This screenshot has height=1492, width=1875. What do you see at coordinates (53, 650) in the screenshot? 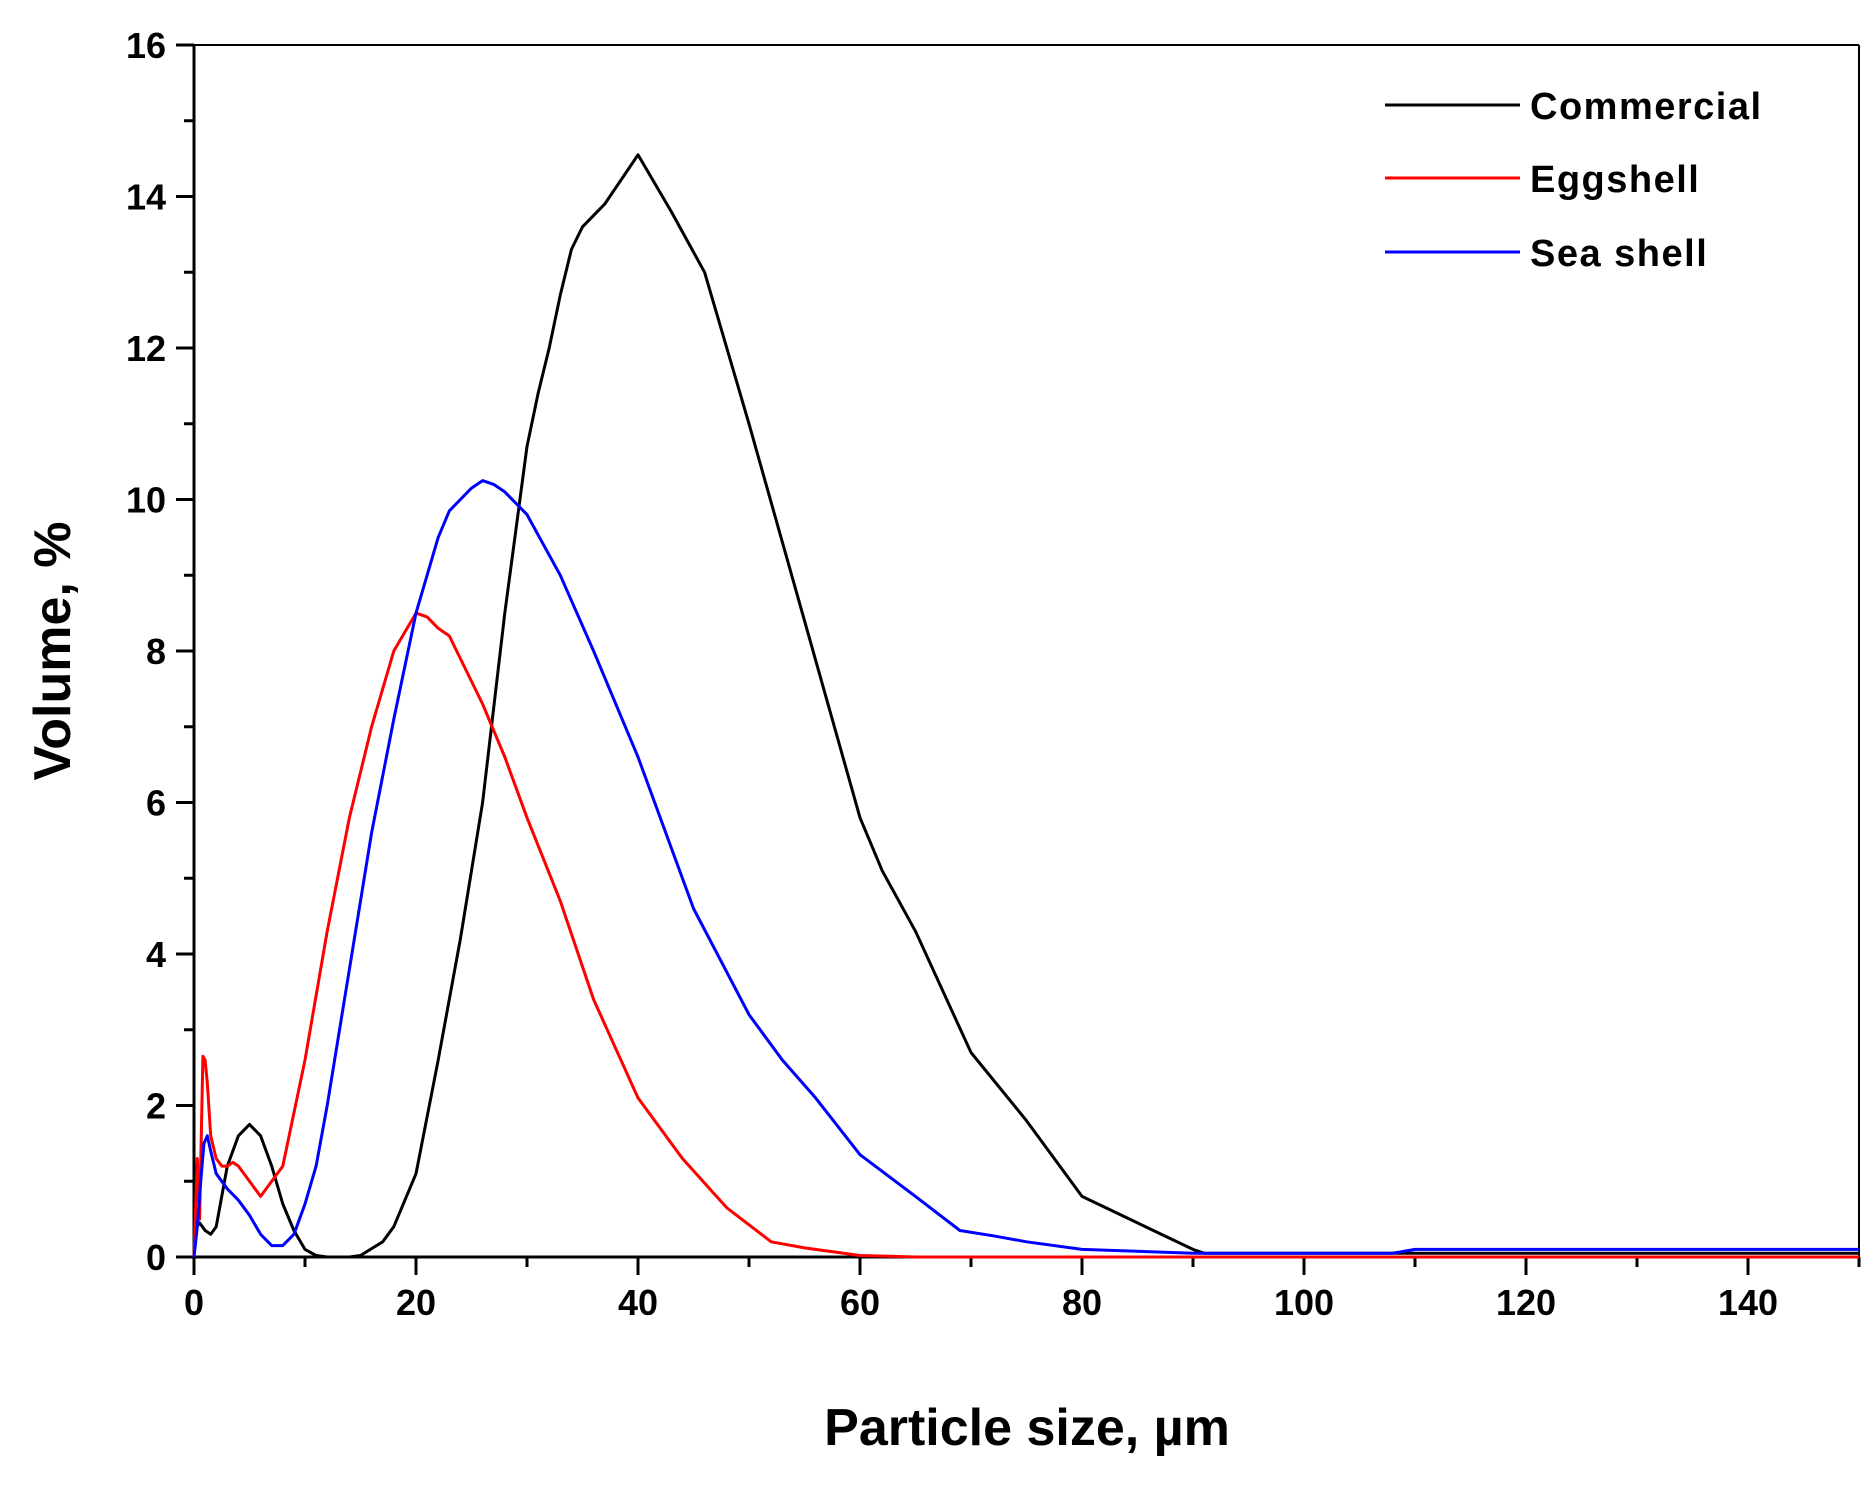
I see `y-axis-title: Volume, %` at bounding box center [53, 650].